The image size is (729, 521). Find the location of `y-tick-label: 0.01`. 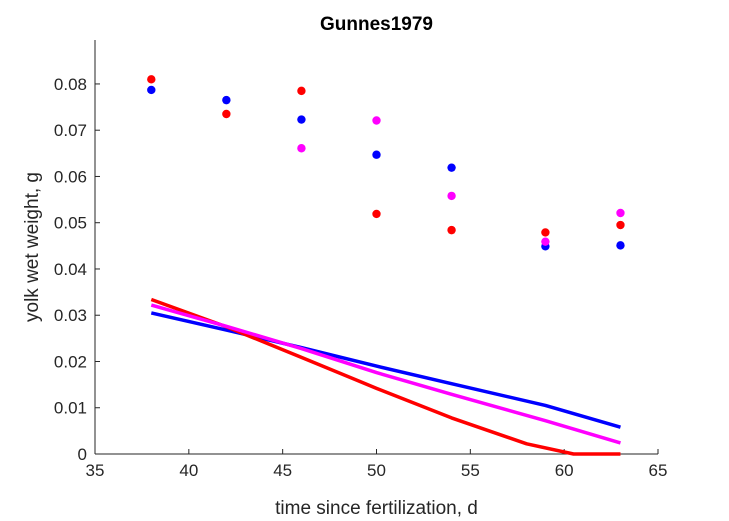

y-tick-label: 0.01 is located at coordinates (70, 408).